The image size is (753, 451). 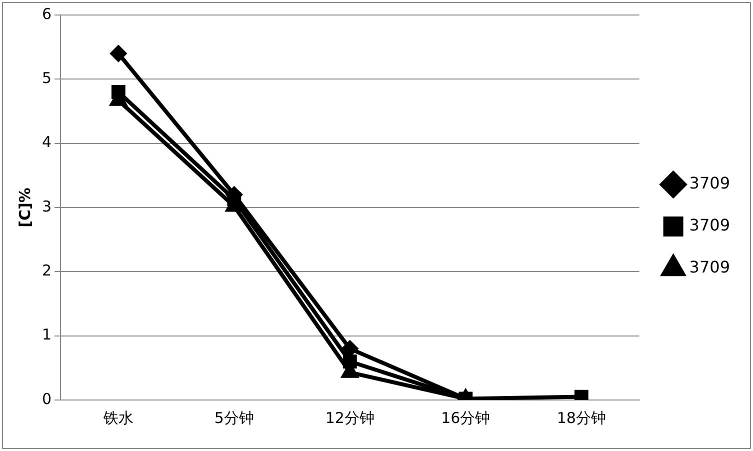 What do you see at coordinates (47, 335) in the screenshot?
I see `y-tick-label: 1` at bounding box center [47, 335].